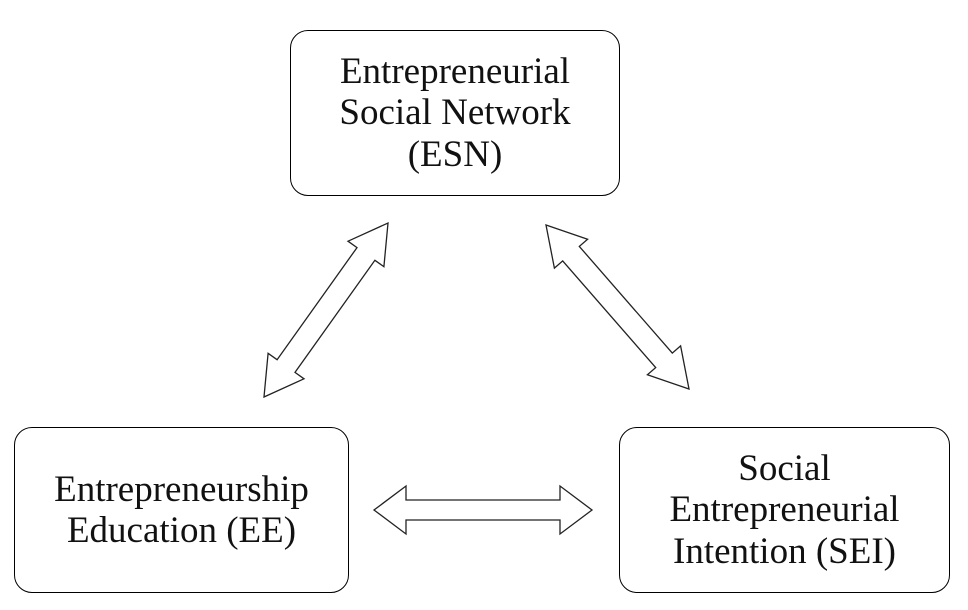 This screenshot has width=968, height=610. I want to click on node-entrepreneurship-education: Entrepreneurship Education (EE), so click(181, 510).